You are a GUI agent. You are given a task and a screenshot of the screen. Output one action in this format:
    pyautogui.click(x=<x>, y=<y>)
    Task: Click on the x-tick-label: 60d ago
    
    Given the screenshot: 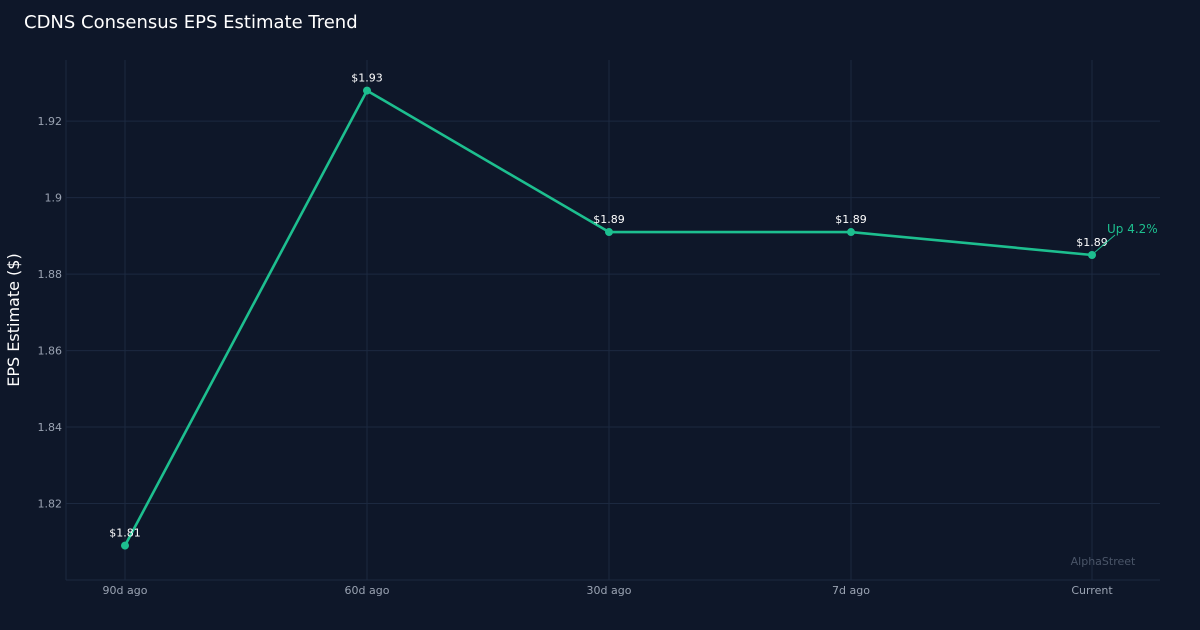 What is the action you would take?
    pyautogui.click(x=367, y=590)
    